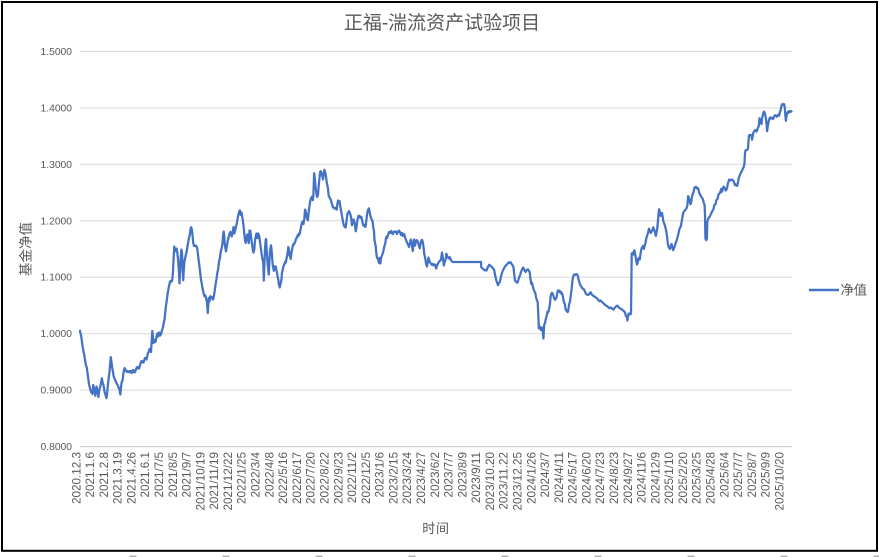 This screenshot has height=557, width=879. What do you see at coordinates (26, 249) in the screenshot?
I see `svg-text: 基金净值` at bounding box center [26, 249].